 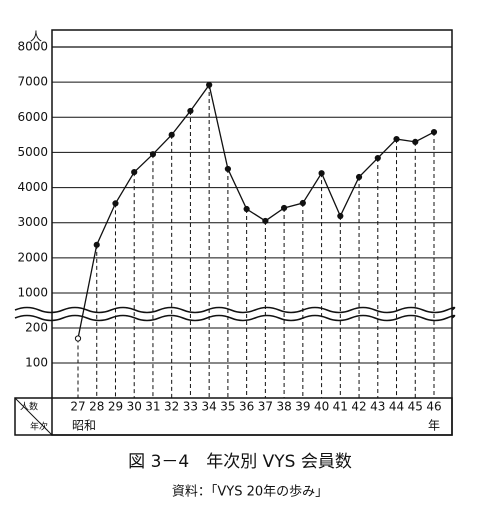 What do you see at coordinates (227, 407) in the screenshot?
I see `x-tick-label: 35` at bounding box center [227, 407].